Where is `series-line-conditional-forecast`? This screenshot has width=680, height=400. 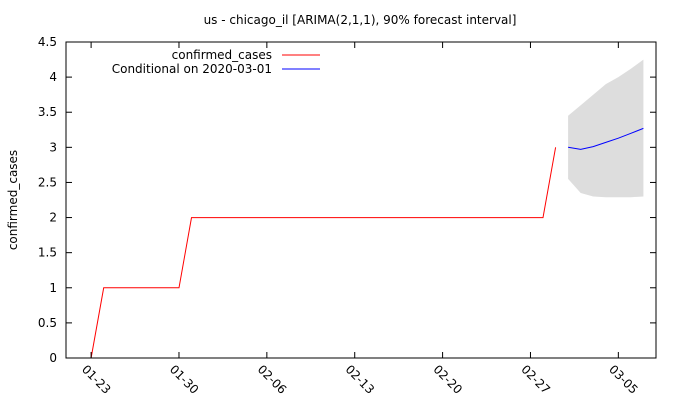 series-line-conditional-forecast is located at coordinates (606, 138).